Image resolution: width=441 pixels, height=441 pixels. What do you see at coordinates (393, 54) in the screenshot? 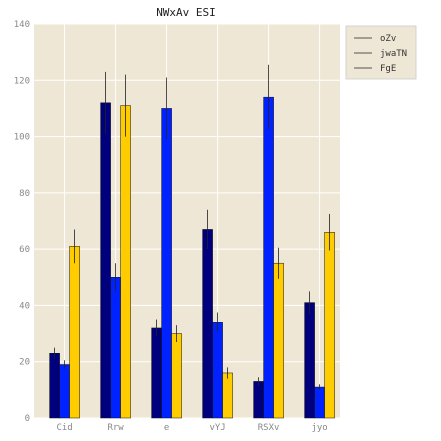
I see `legend-label: jwaTN` at bounding box center [393, 54].